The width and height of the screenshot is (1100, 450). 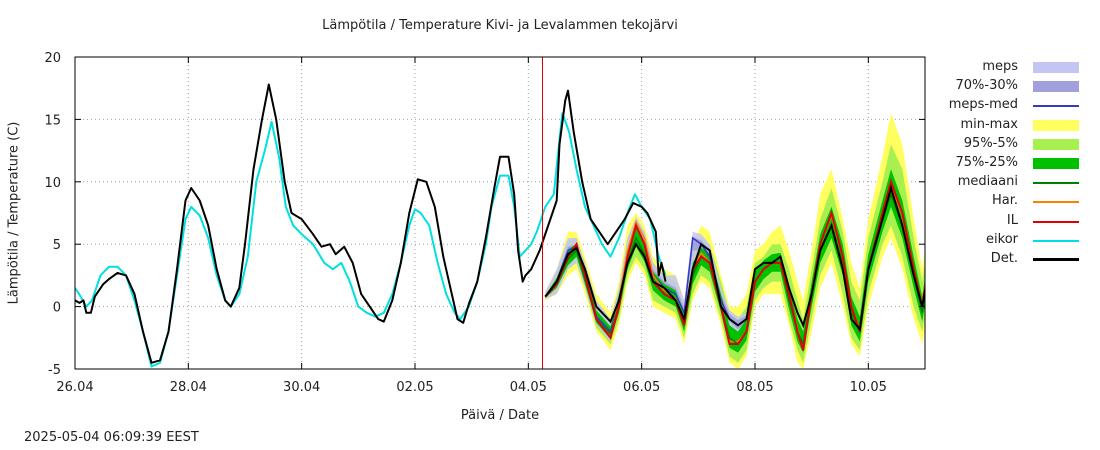 I want to click on legend-label: min-max, so click(x=989, y=124).